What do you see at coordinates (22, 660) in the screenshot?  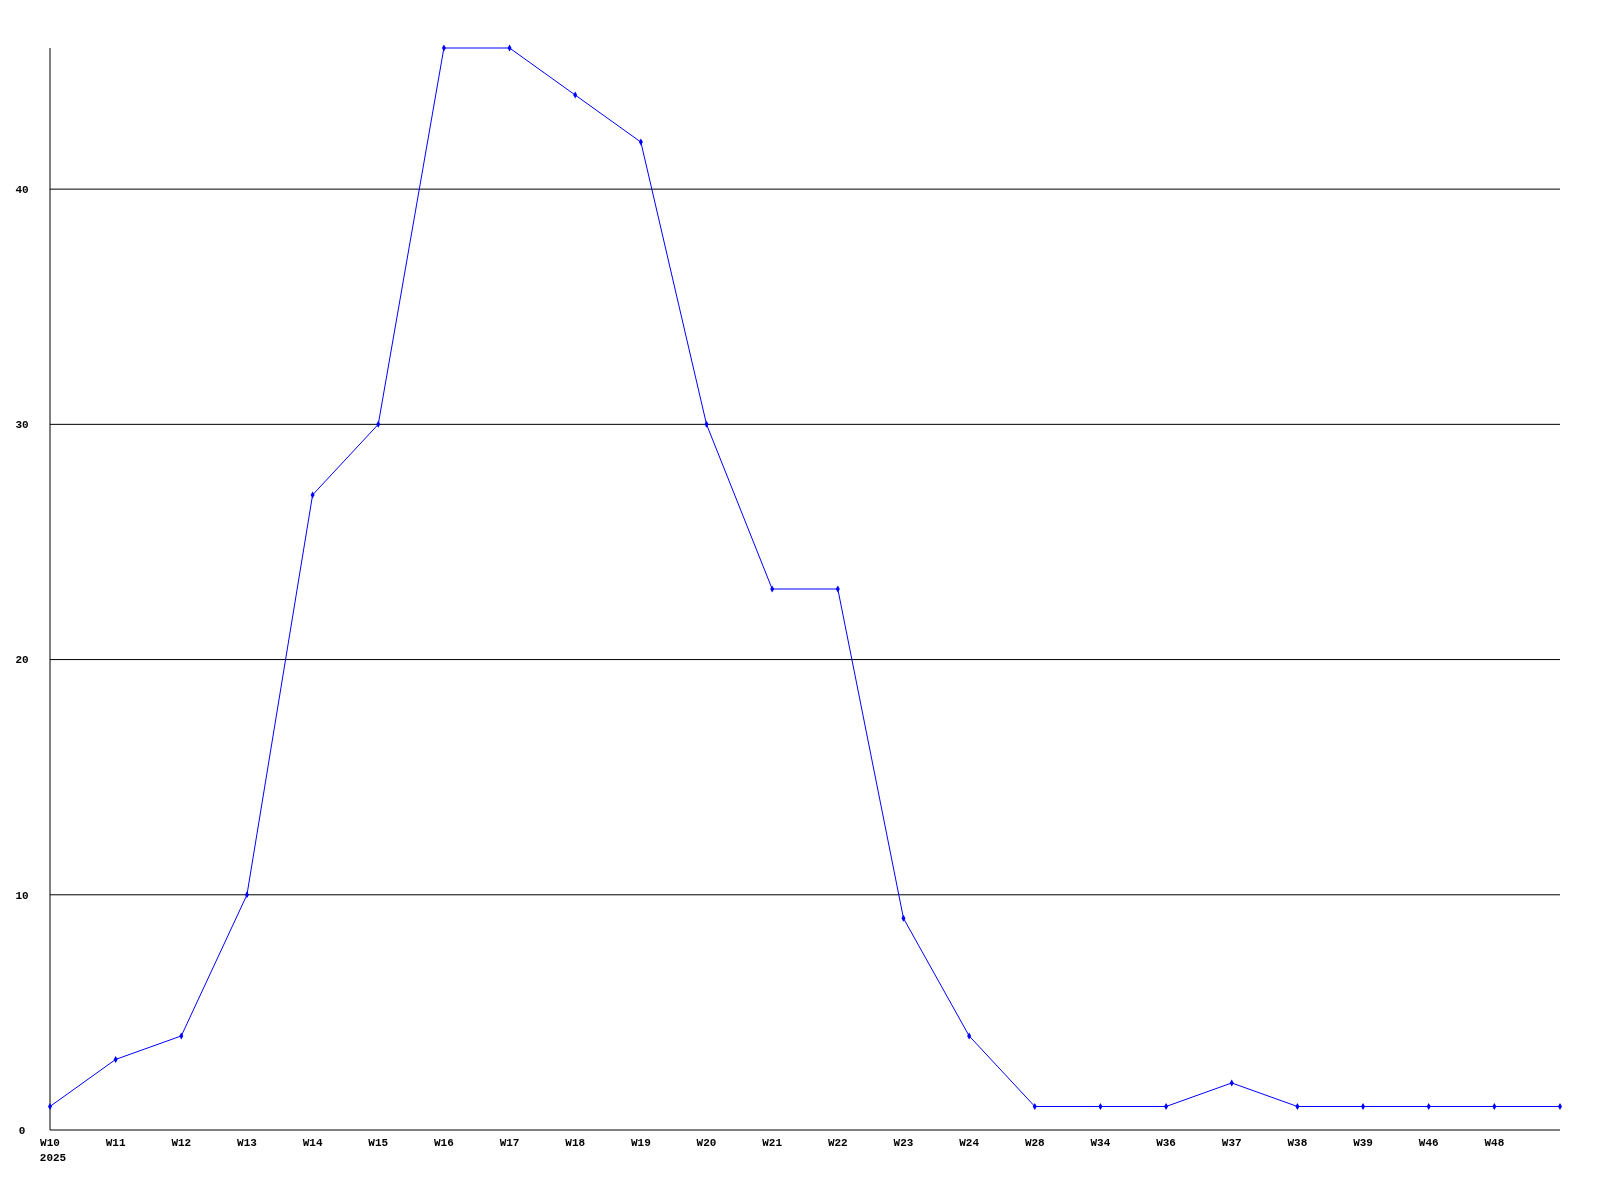 I see `y-tick-label: 20` at bounding box center [22, 660].